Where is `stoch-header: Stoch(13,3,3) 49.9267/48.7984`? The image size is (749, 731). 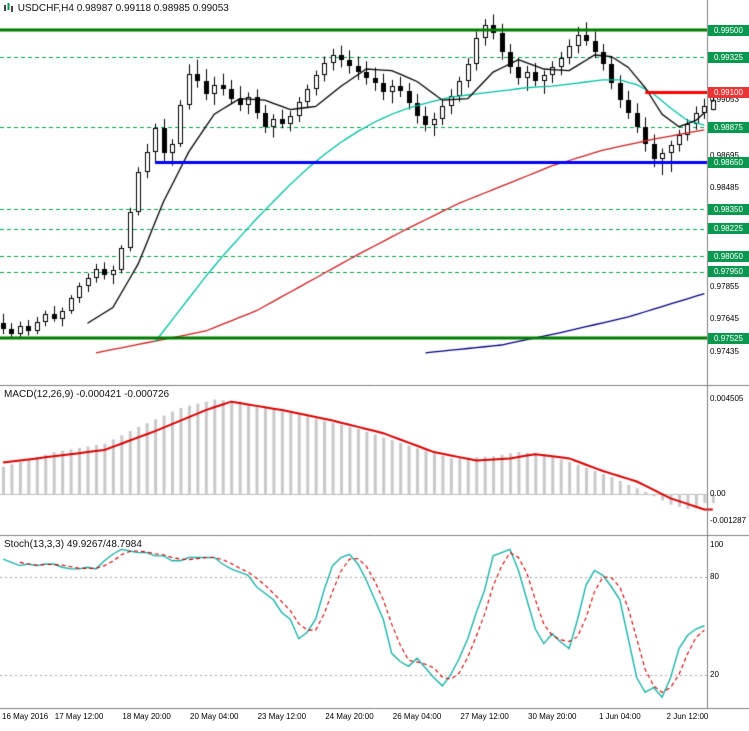 stoch-header: Stoch(13,3,3) 49.9267/48.7984 is located at coordinates (73, 544).